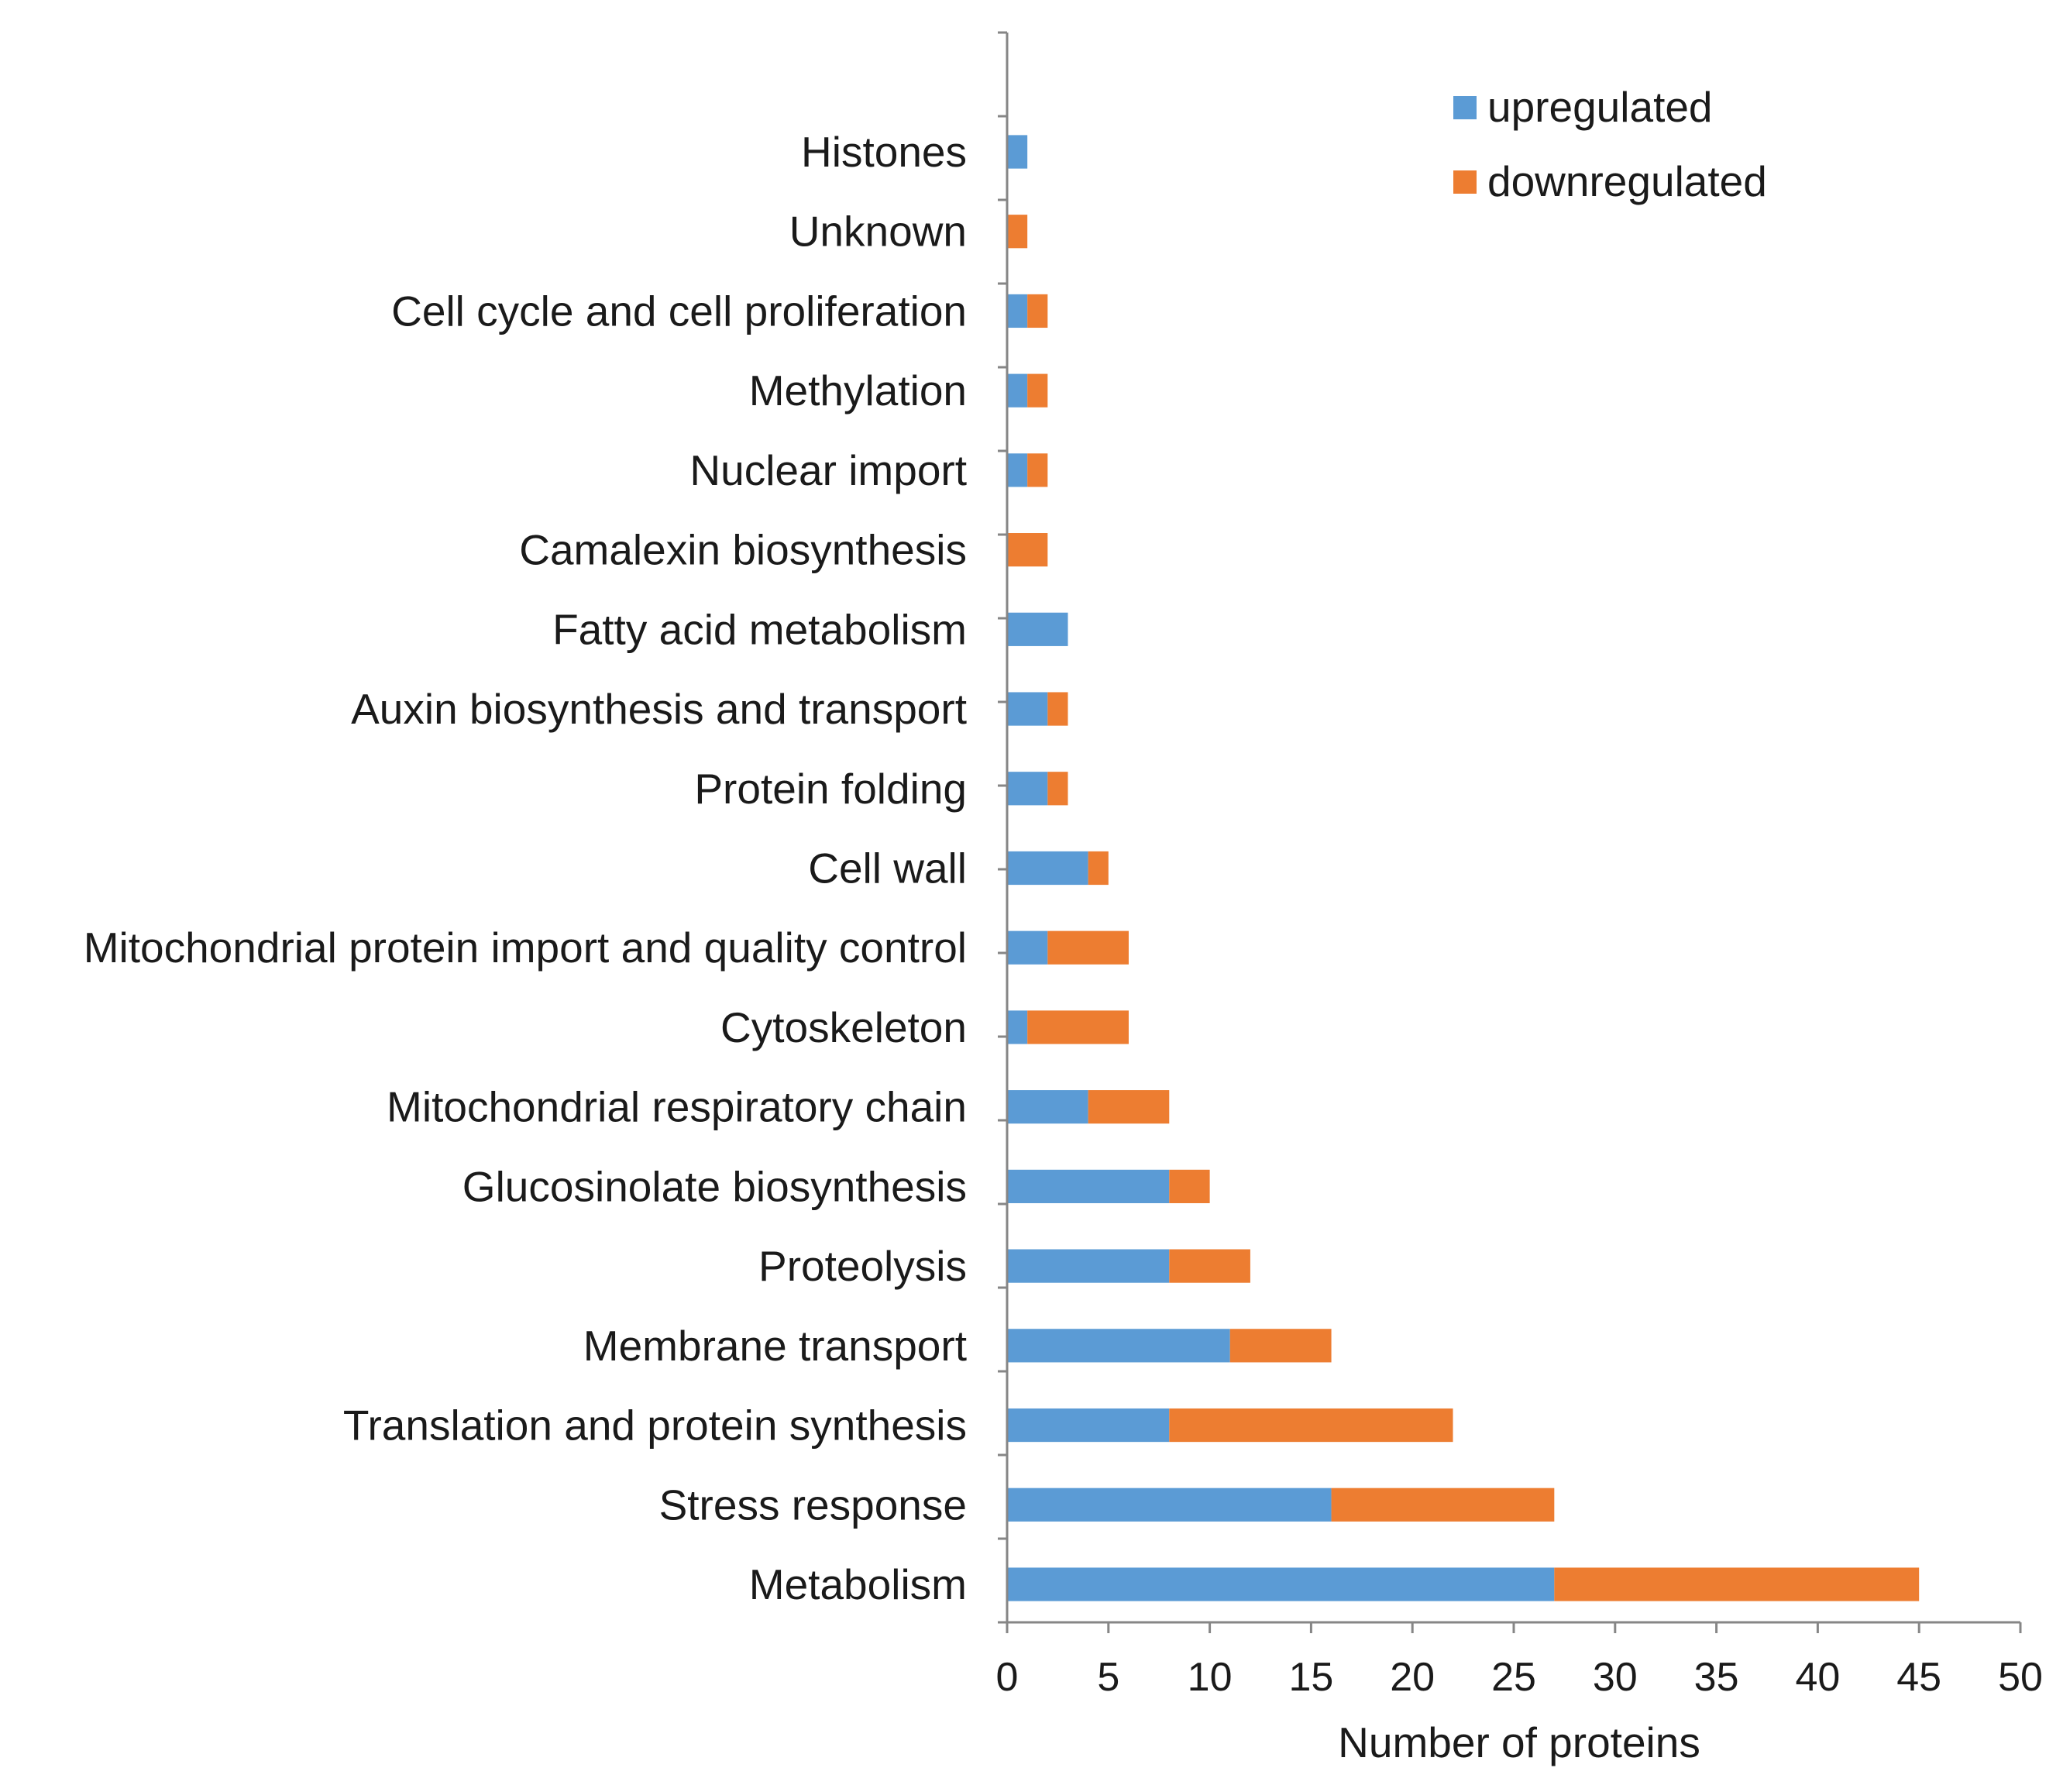 This screenshot has width=2063, height=1792. What do you see at coordinates (1919, 1678) in the screenshot?
I see `x-tick-label: 45` at bounding box center [1919, 1678].